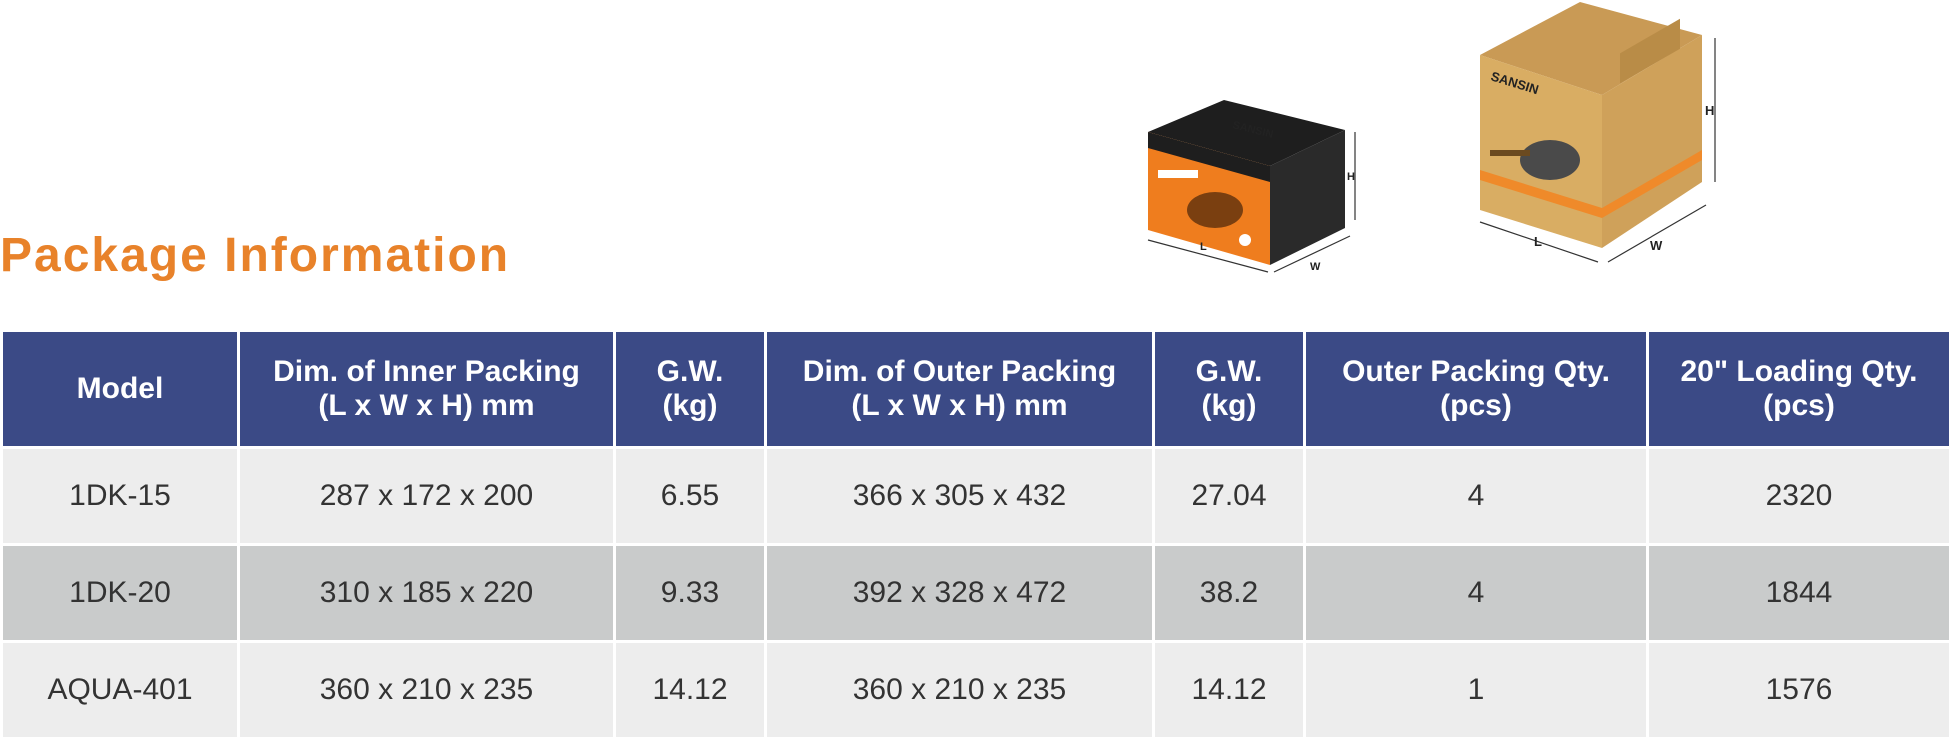 This screenshot has width=1949, height=740. I want to click on cell-outer-gw: 27.04, so click(1229, 496).